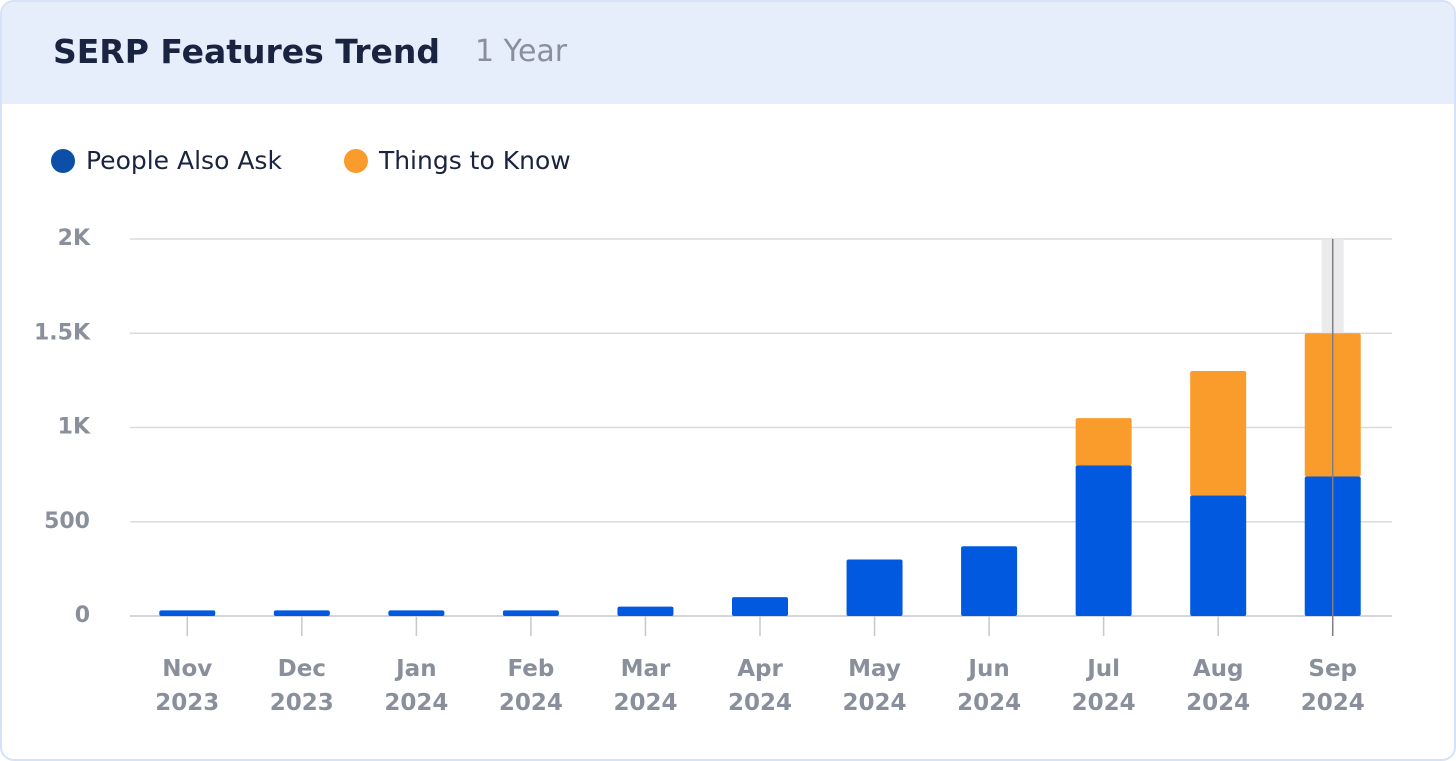 Image resolution: width=1456 pixels, height=761 pixels. What do you see at coordinates (246, 51) in the screenshot?
I see `chart-title: SERP Features Trend` at bounding box center [246, 51].